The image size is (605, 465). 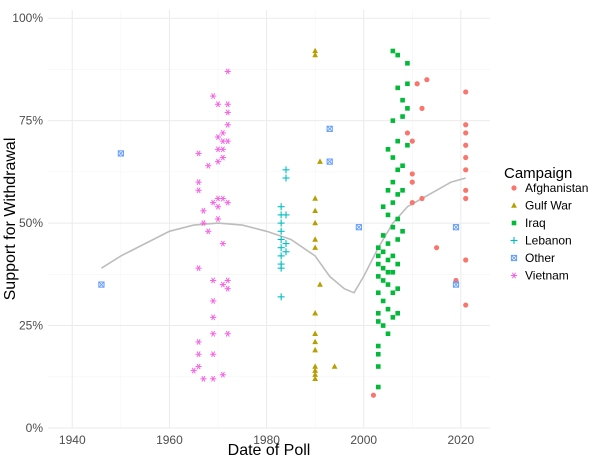 I want to click on x-axis-ticks: 1940 1960 1980 2000 2020, so click(x=267, y=440).